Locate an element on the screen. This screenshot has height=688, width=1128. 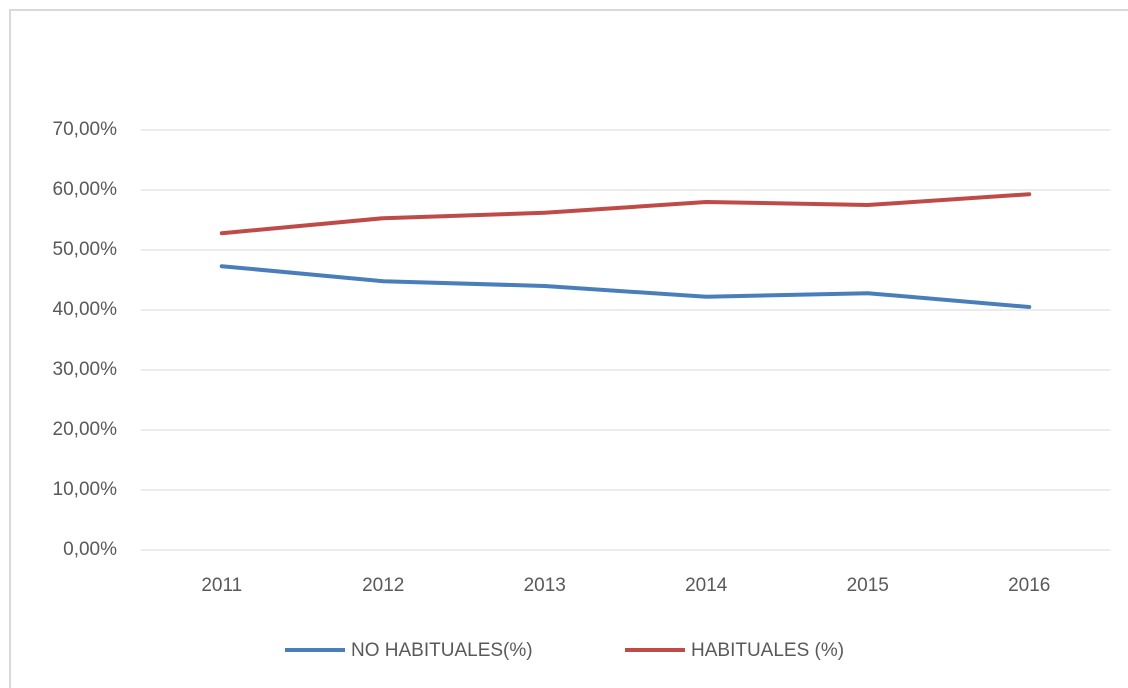
y-tick-label: 50,00% is located at coordinates (85, 249).